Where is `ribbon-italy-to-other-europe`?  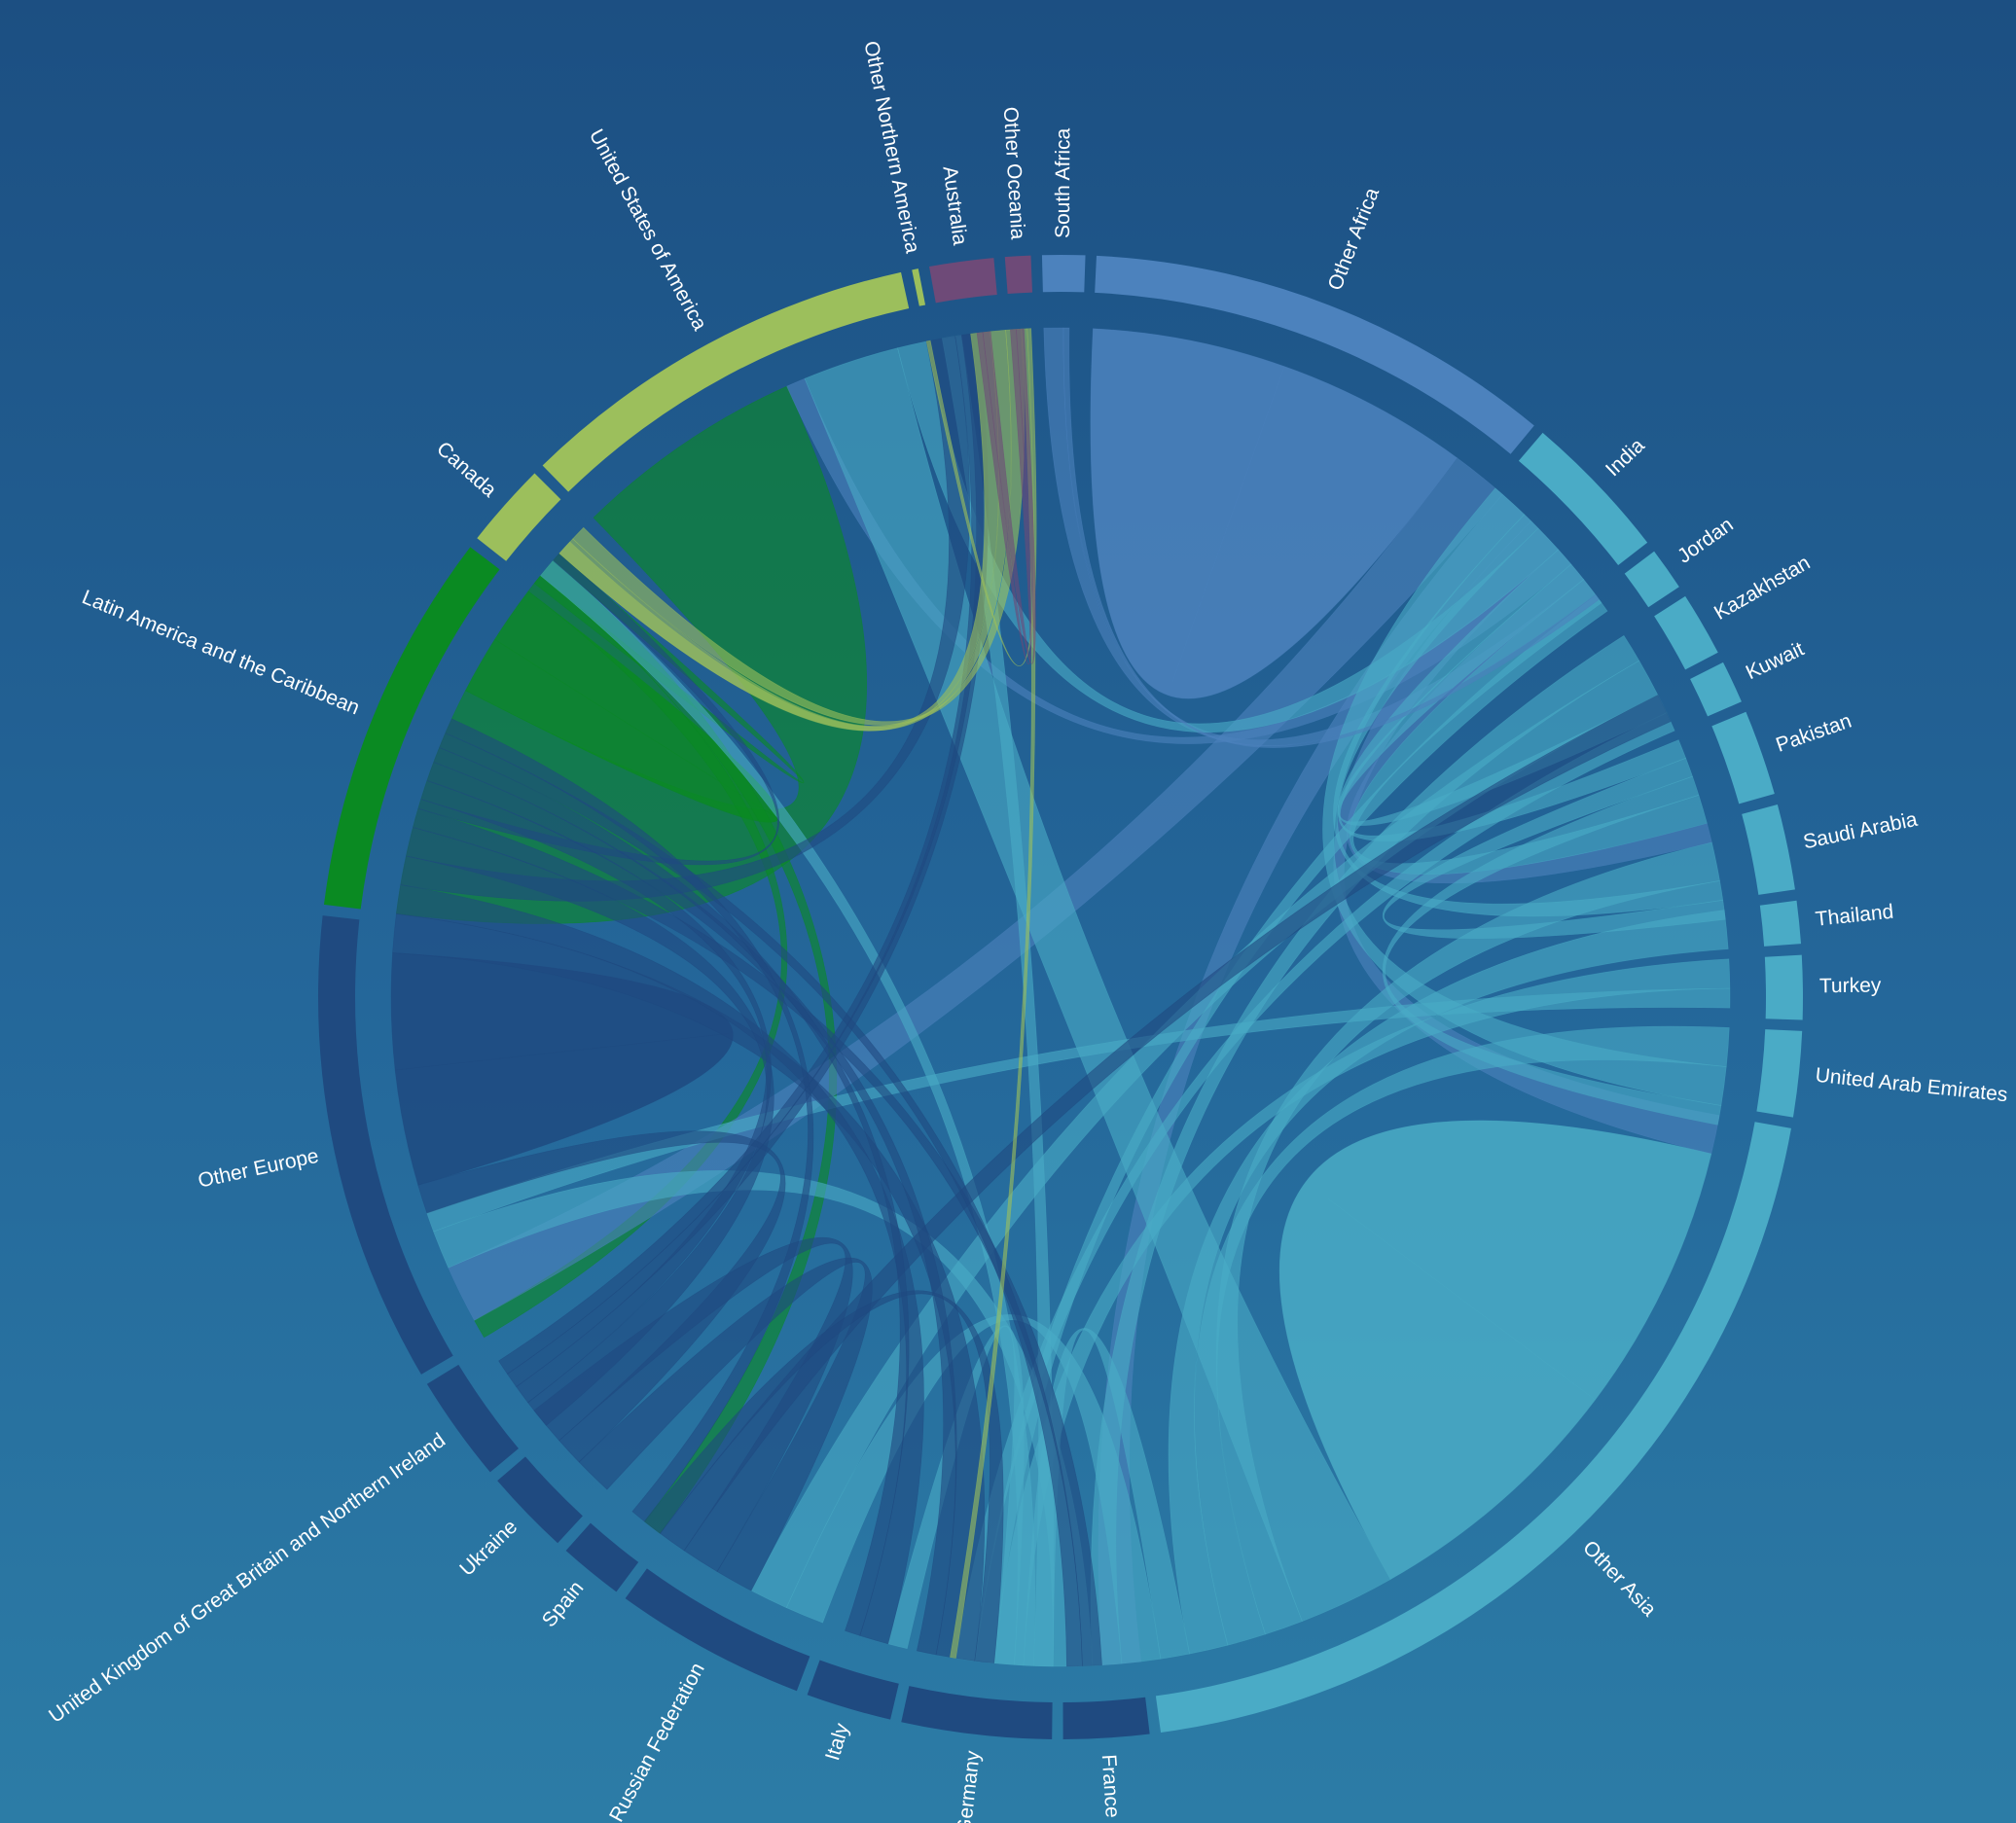
ribbon-italy-to-other-europe is located at coordinates (671, 1191).